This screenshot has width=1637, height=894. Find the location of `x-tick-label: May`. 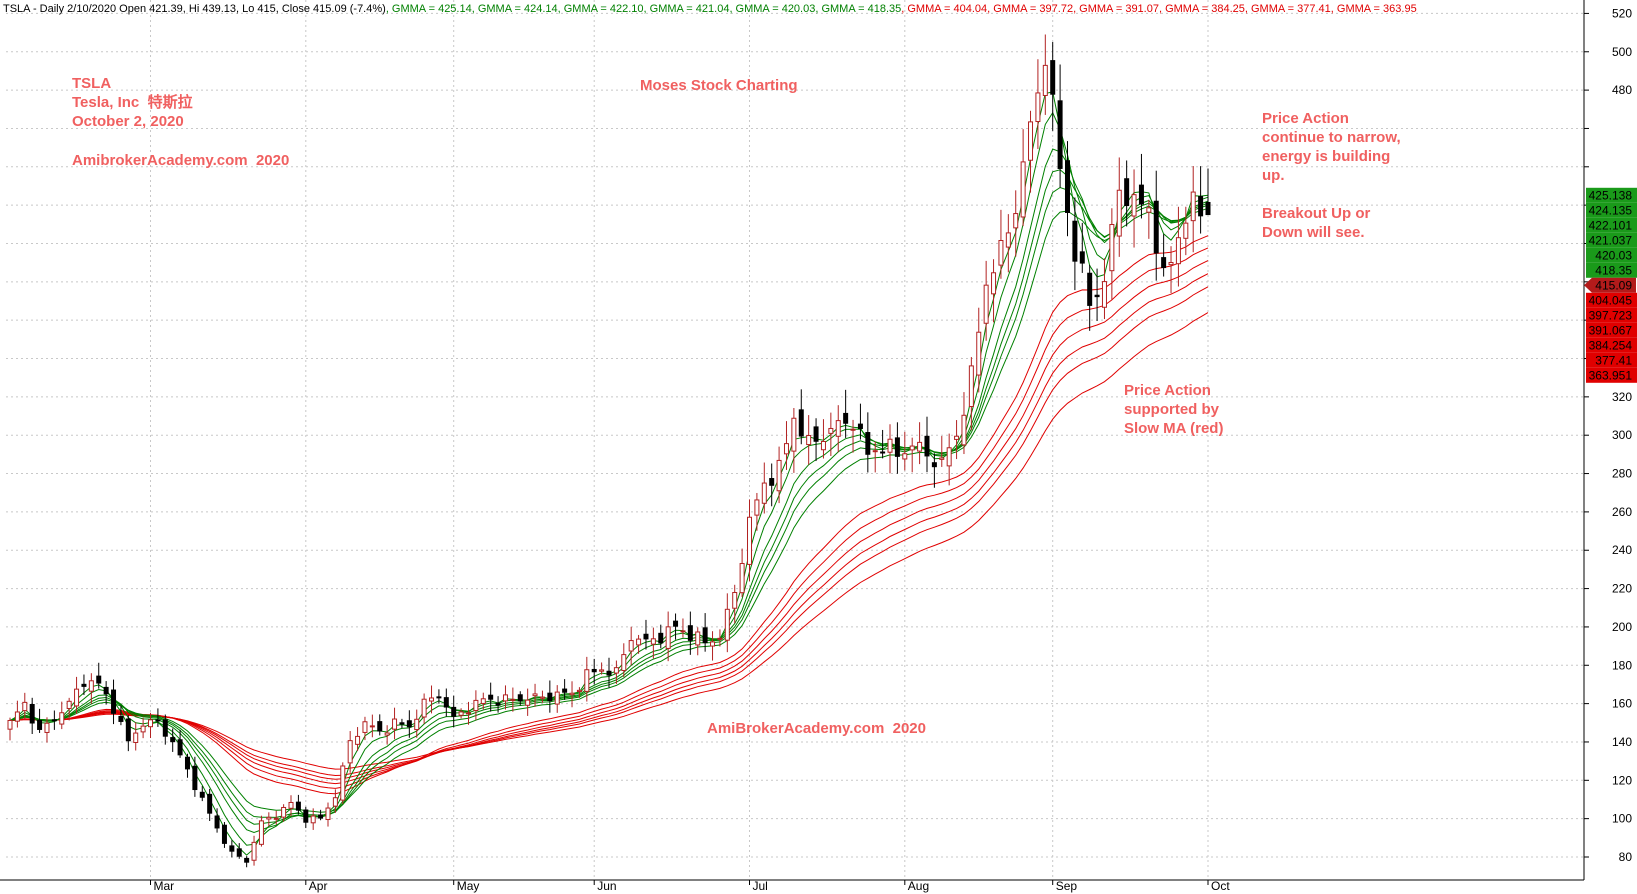

x-tick-label: May is located at coordinates (468, 886).